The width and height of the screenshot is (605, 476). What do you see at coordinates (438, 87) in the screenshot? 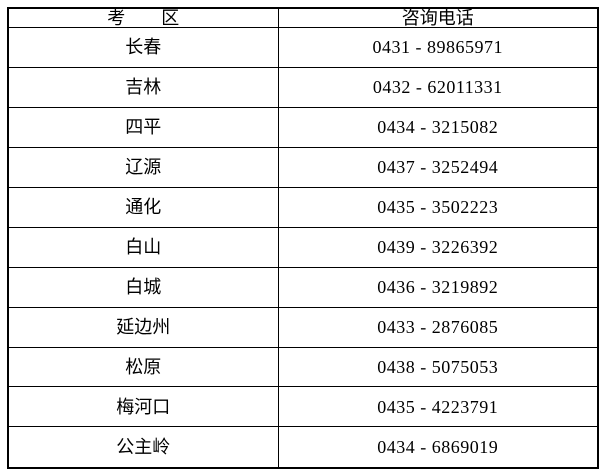
I see `phone-cell: 0432 - 62011331` at bounding box center [438, 87].